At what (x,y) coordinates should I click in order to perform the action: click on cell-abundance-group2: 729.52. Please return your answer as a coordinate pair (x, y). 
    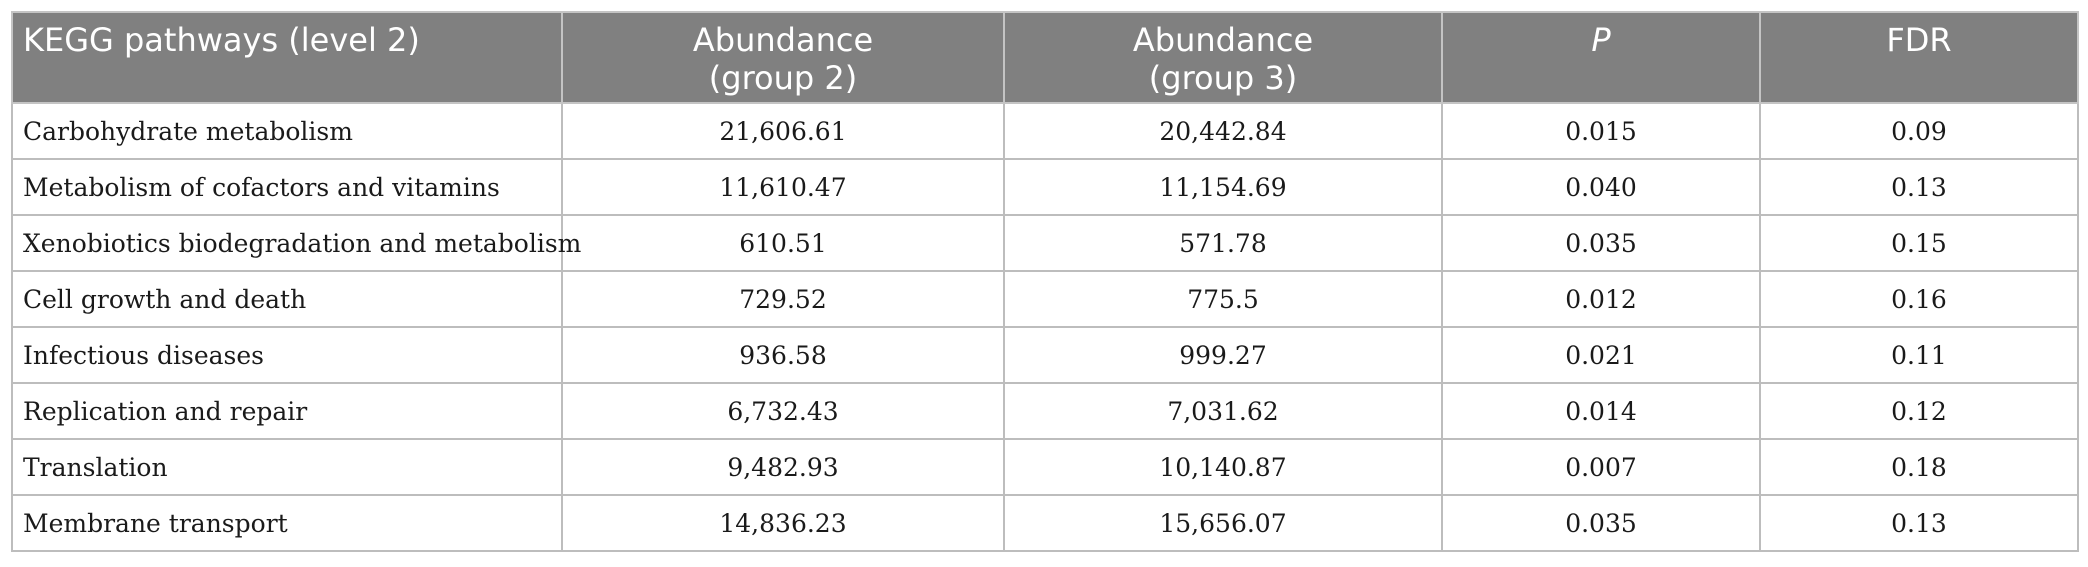
    Looking at the image, I should click on (783, 299).